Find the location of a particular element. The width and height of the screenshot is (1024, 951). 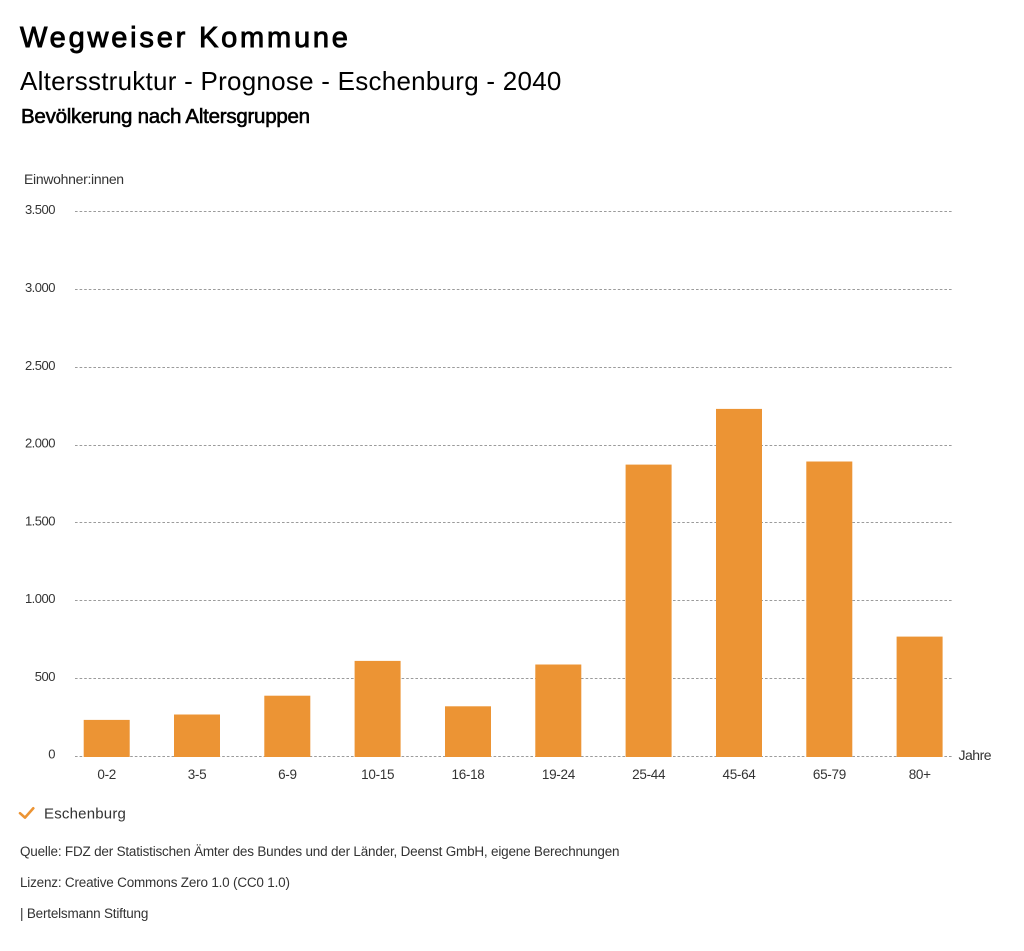

svg-text: 2.500 is located at coordinates (40, 365).